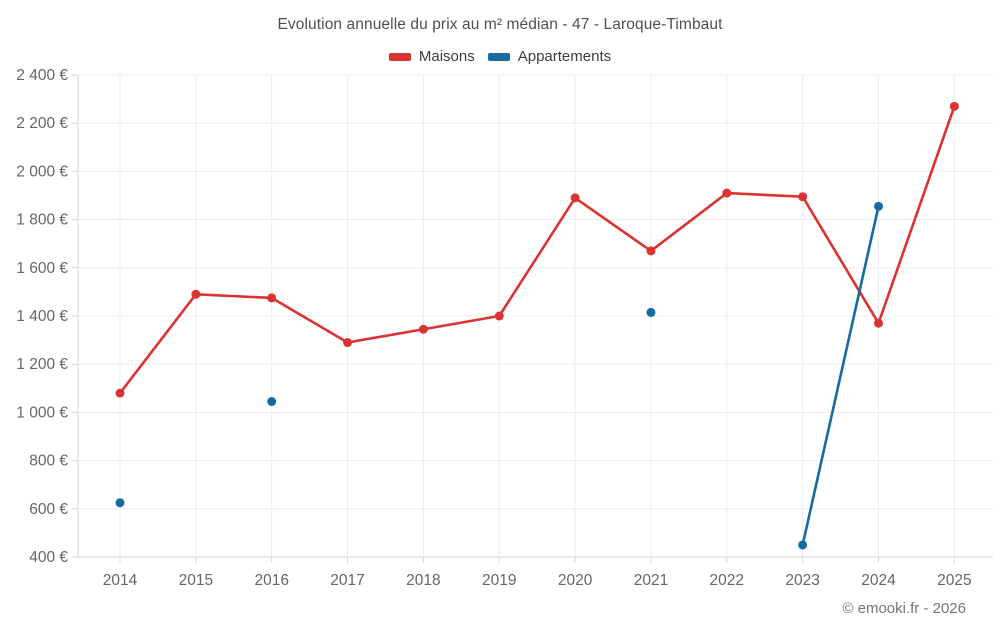  I want to click on appartements-point-2014, so click(120, 503).